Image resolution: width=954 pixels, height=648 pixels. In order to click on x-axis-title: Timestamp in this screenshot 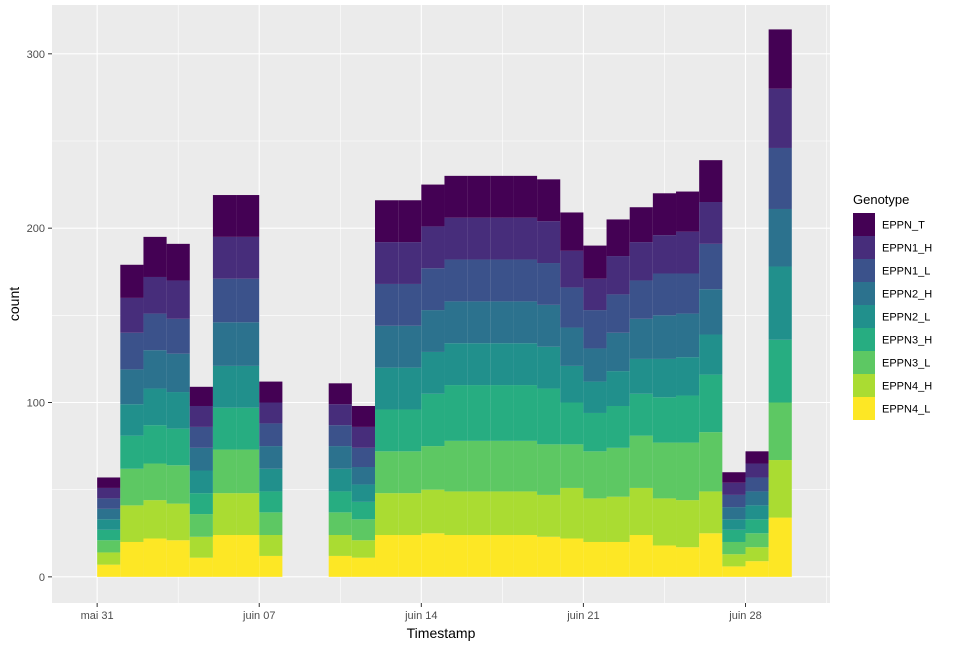, I will do `click(441, 633)`.